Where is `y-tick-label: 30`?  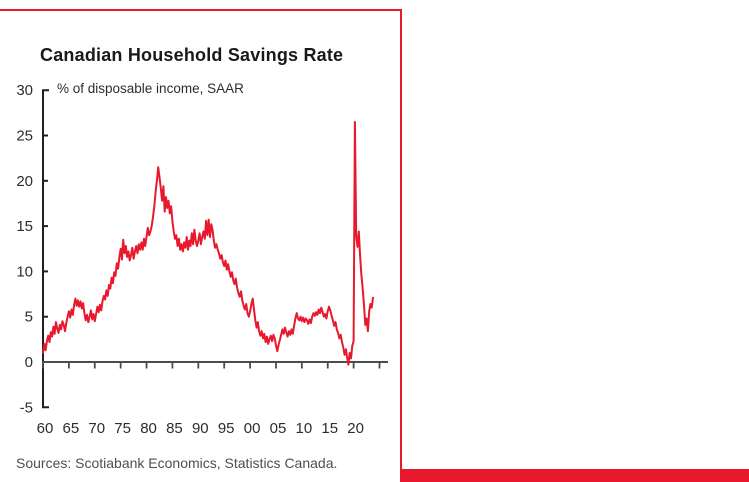
y-tick-label: 30 is located at coordinates (24, 90).